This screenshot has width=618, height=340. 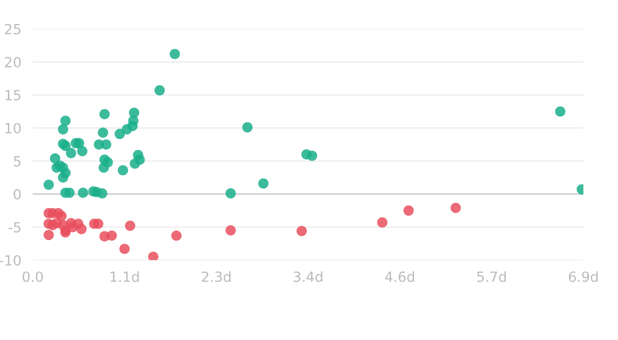 What do you see at coordinates (491, 276) in the screenshot?
I see `x-tick-label: 5.7d` at bounding box center [491, 276].